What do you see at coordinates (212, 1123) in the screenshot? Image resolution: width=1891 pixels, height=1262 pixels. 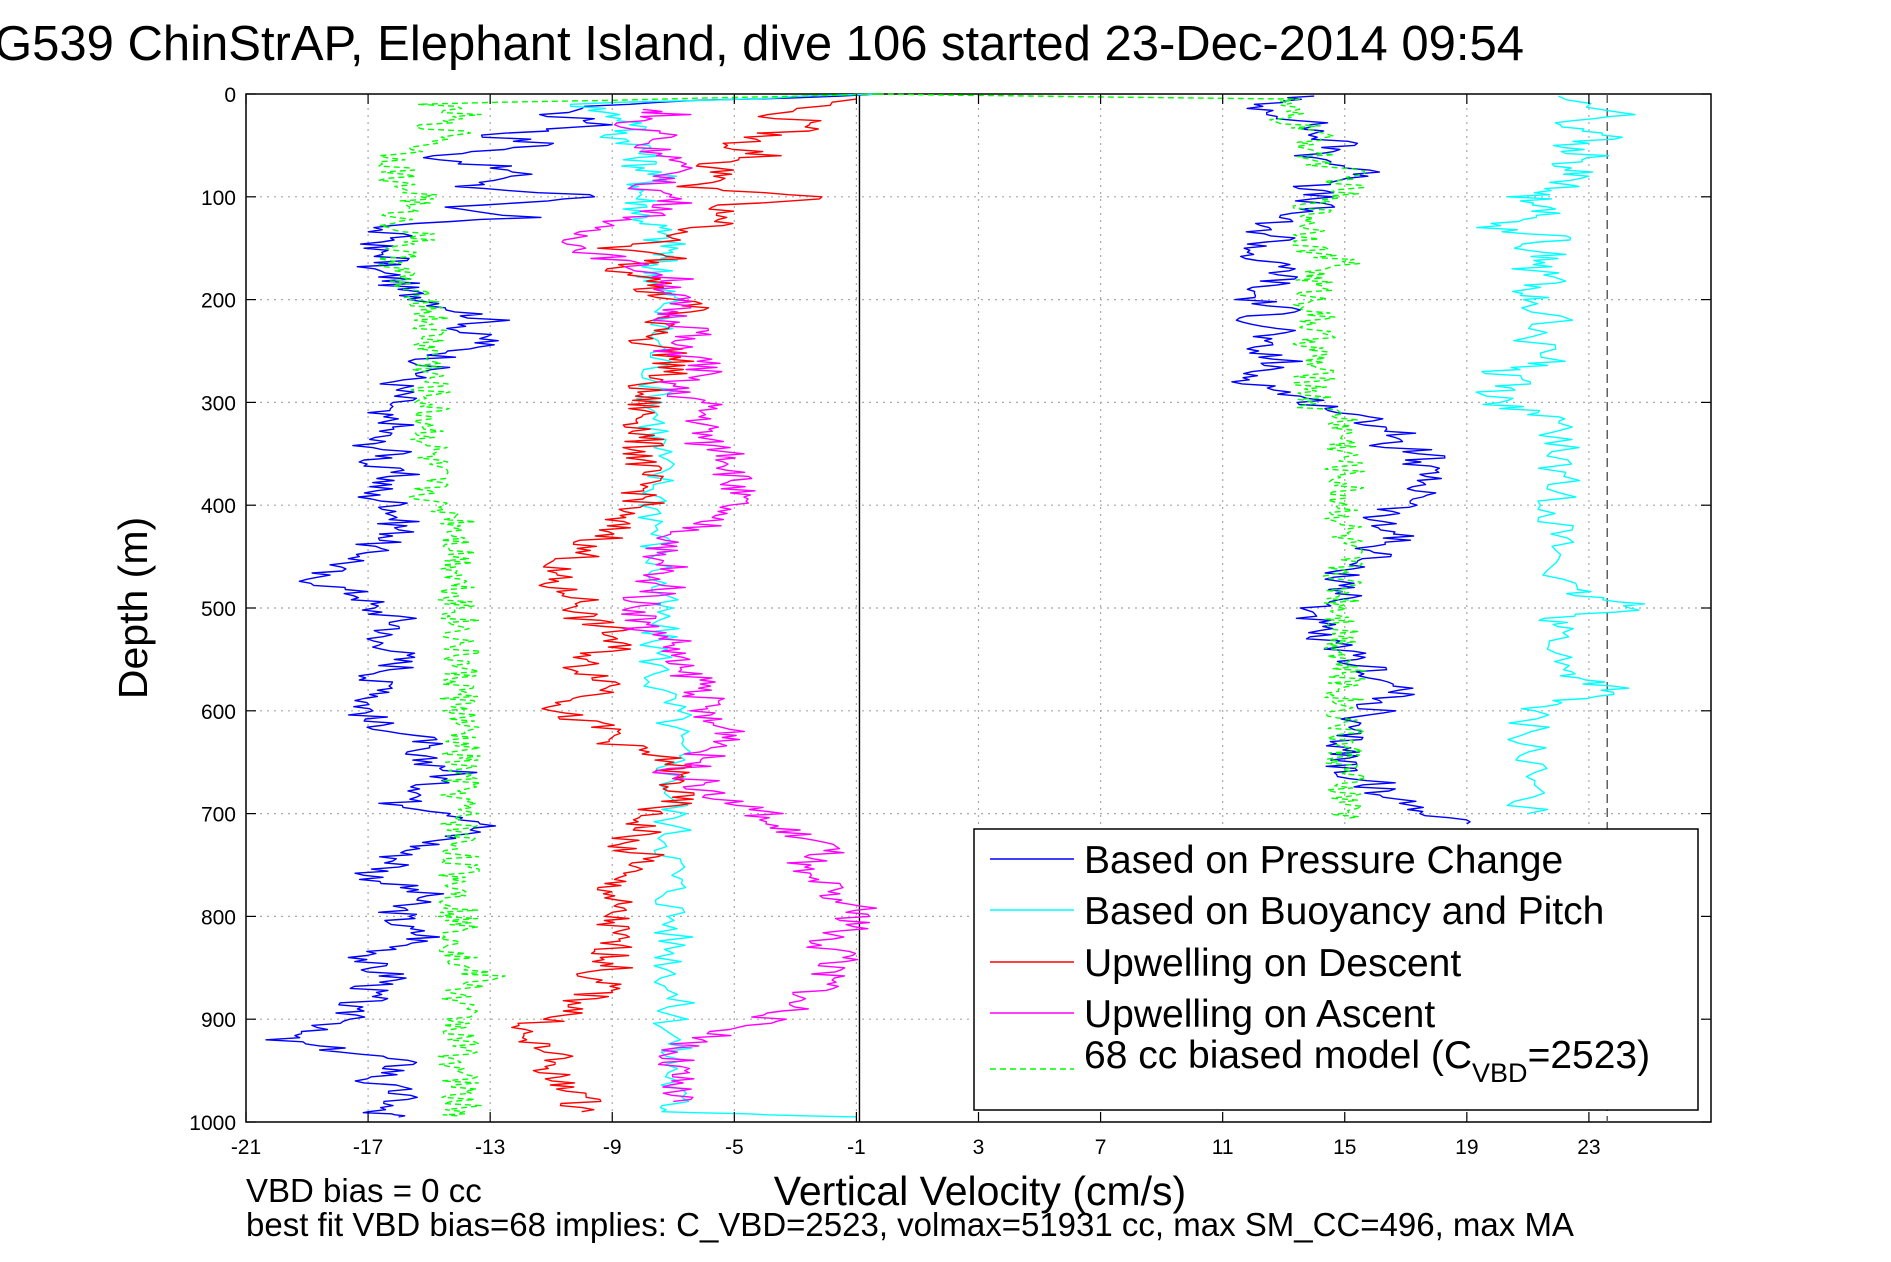 I see `y-tick-label: 1000` at bounding box center [212, 1123].